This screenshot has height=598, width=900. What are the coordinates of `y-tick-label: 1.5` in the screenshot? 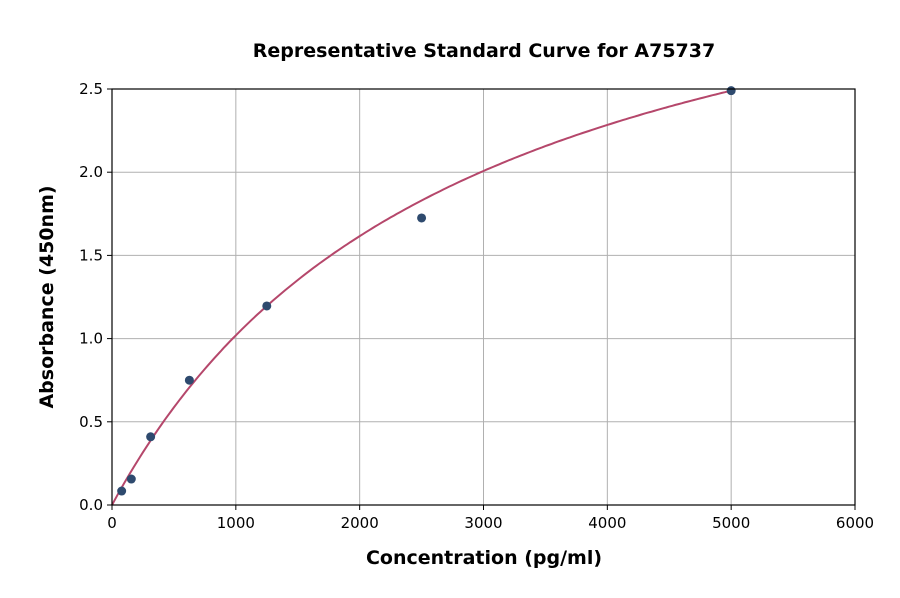 It's located at (91, 255).